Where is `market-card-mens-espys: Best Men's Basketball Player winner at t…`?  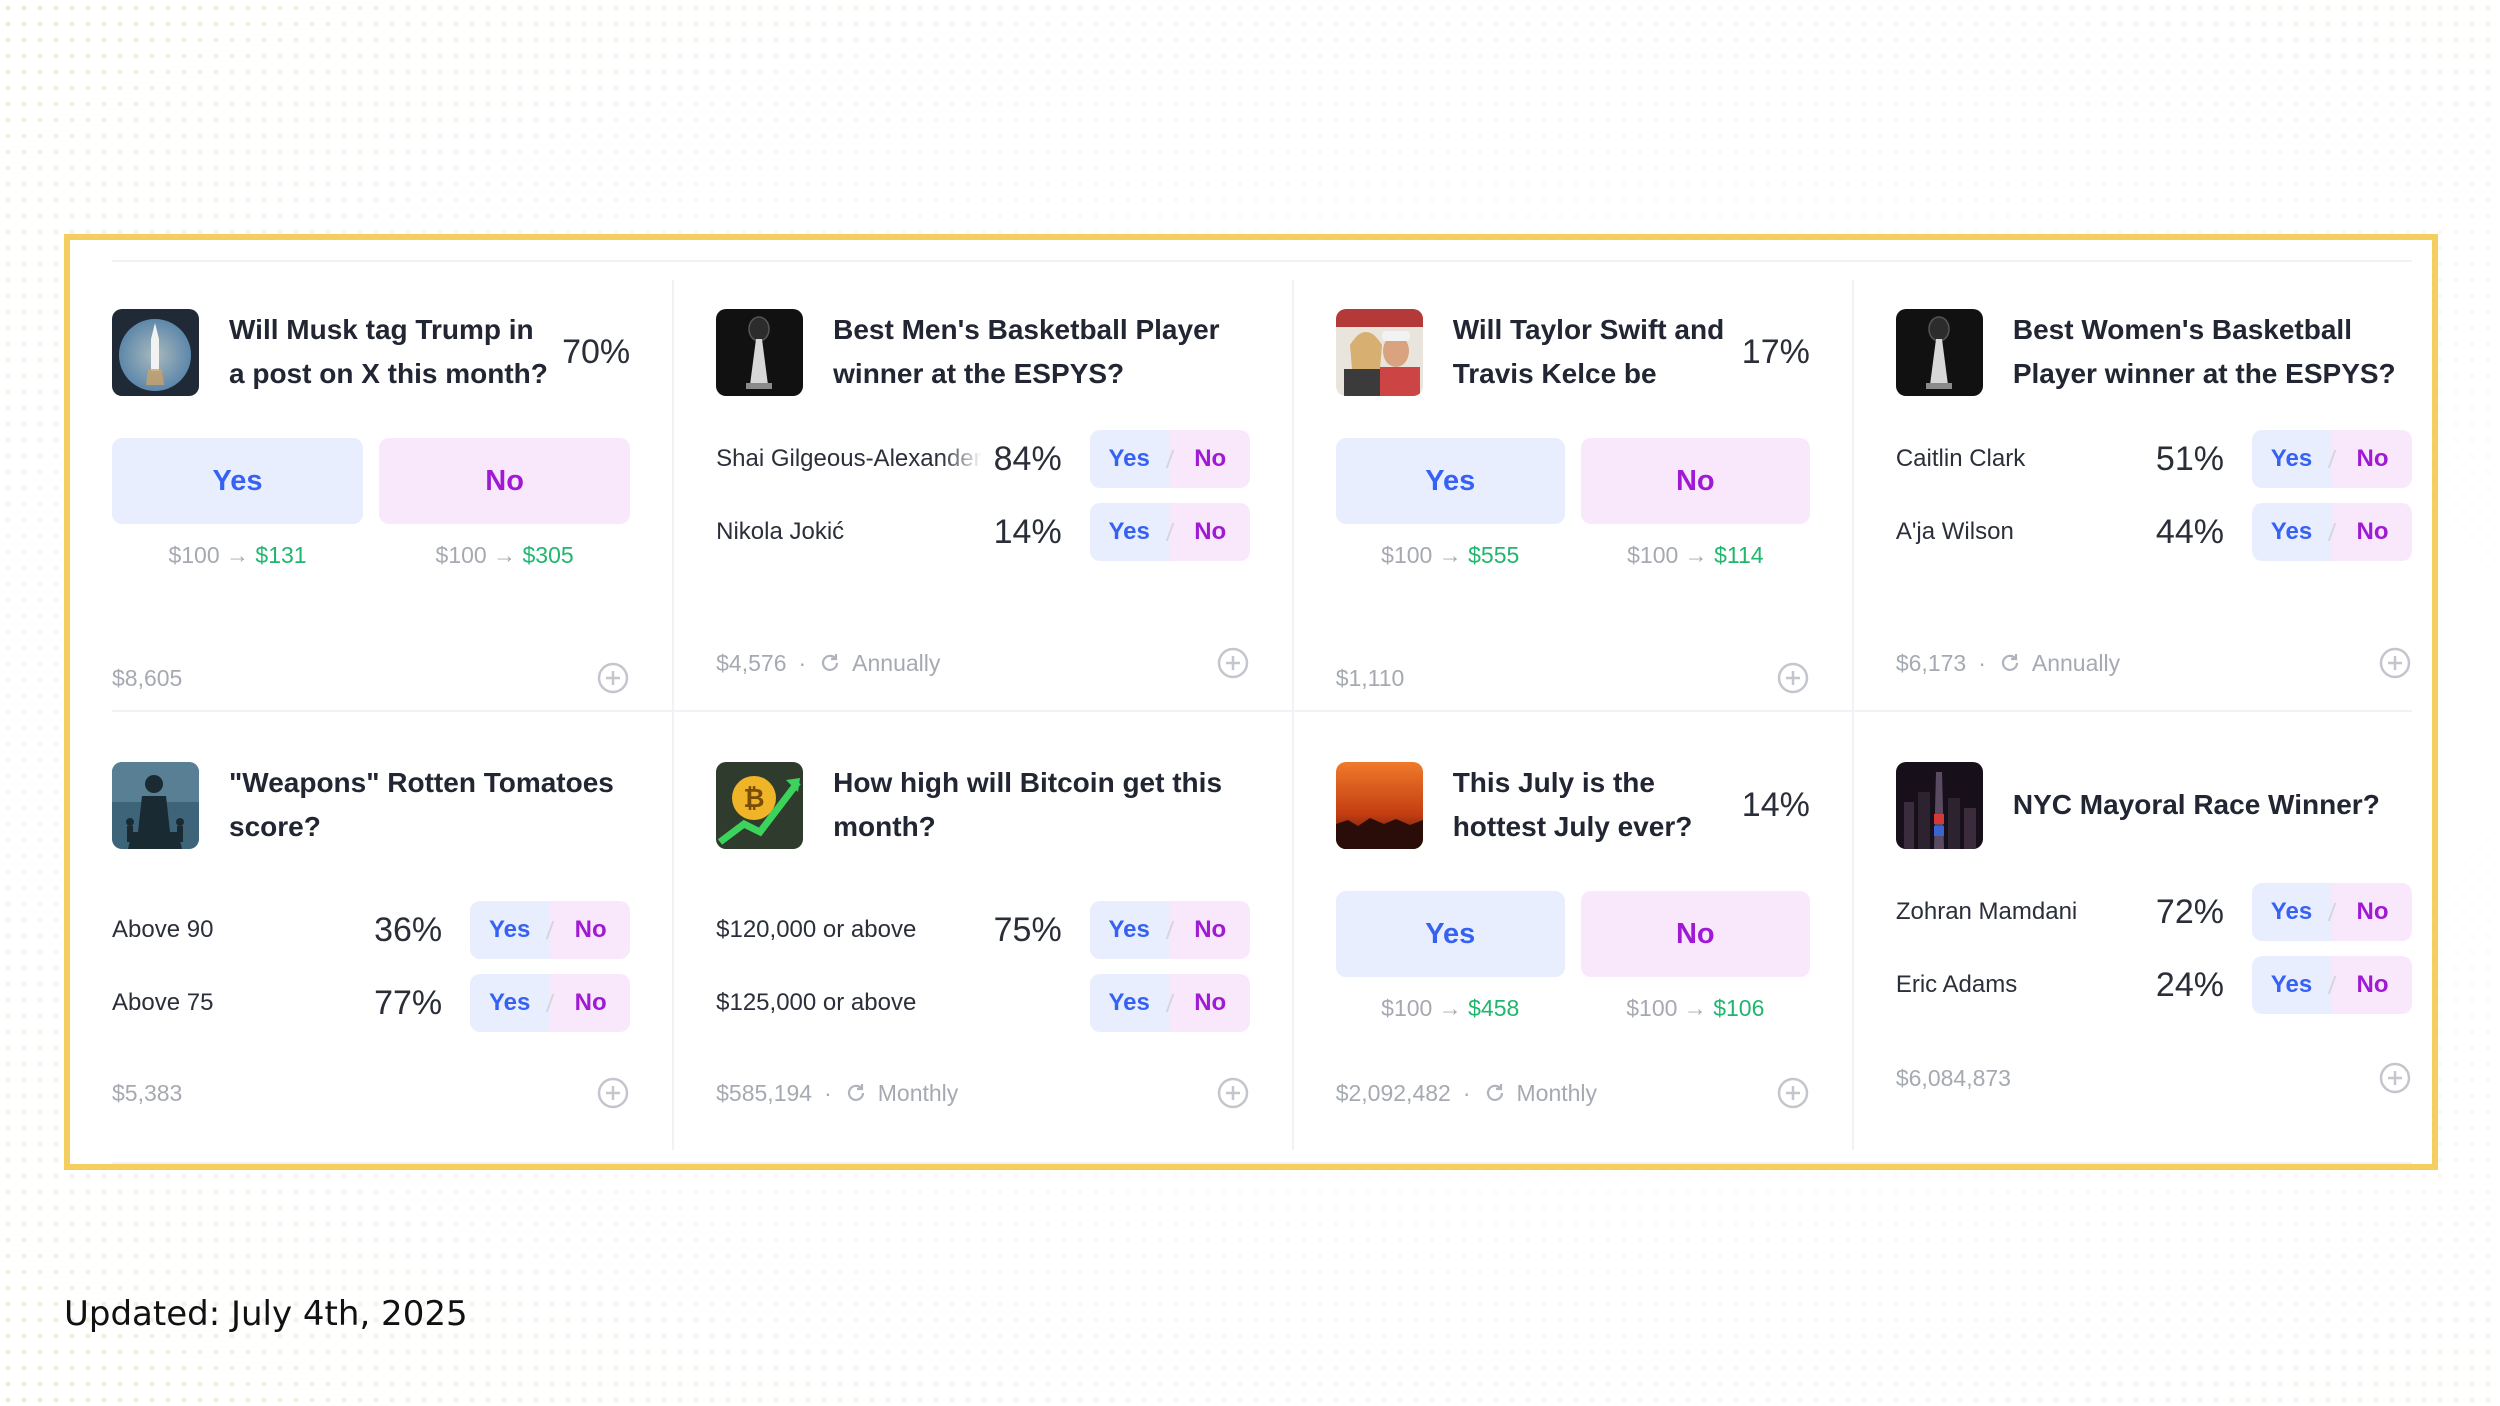 market-card-mens-espys: Best Men's Basketball Player winner at t… is located at coordinates (982, 497).